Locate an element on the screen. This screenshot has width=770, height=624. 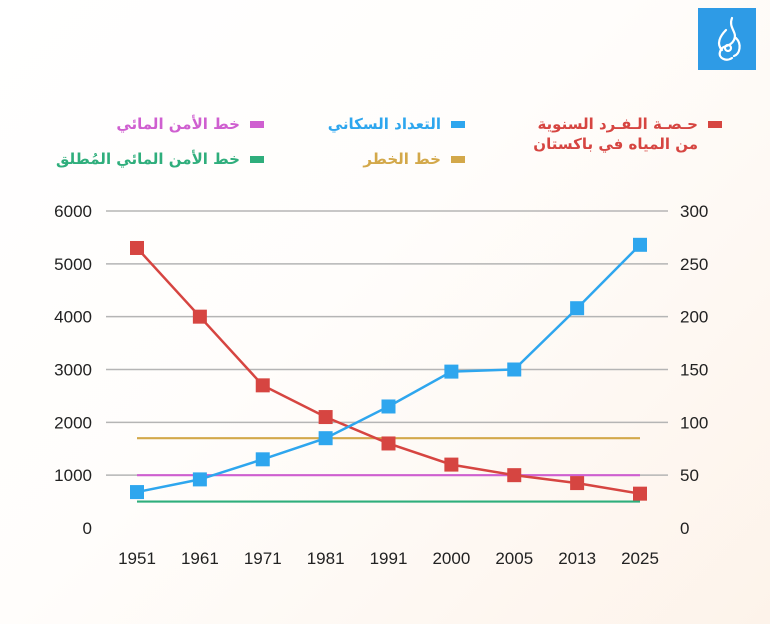
y-right-tick-label: 300 is located at coordinates (694, 211).